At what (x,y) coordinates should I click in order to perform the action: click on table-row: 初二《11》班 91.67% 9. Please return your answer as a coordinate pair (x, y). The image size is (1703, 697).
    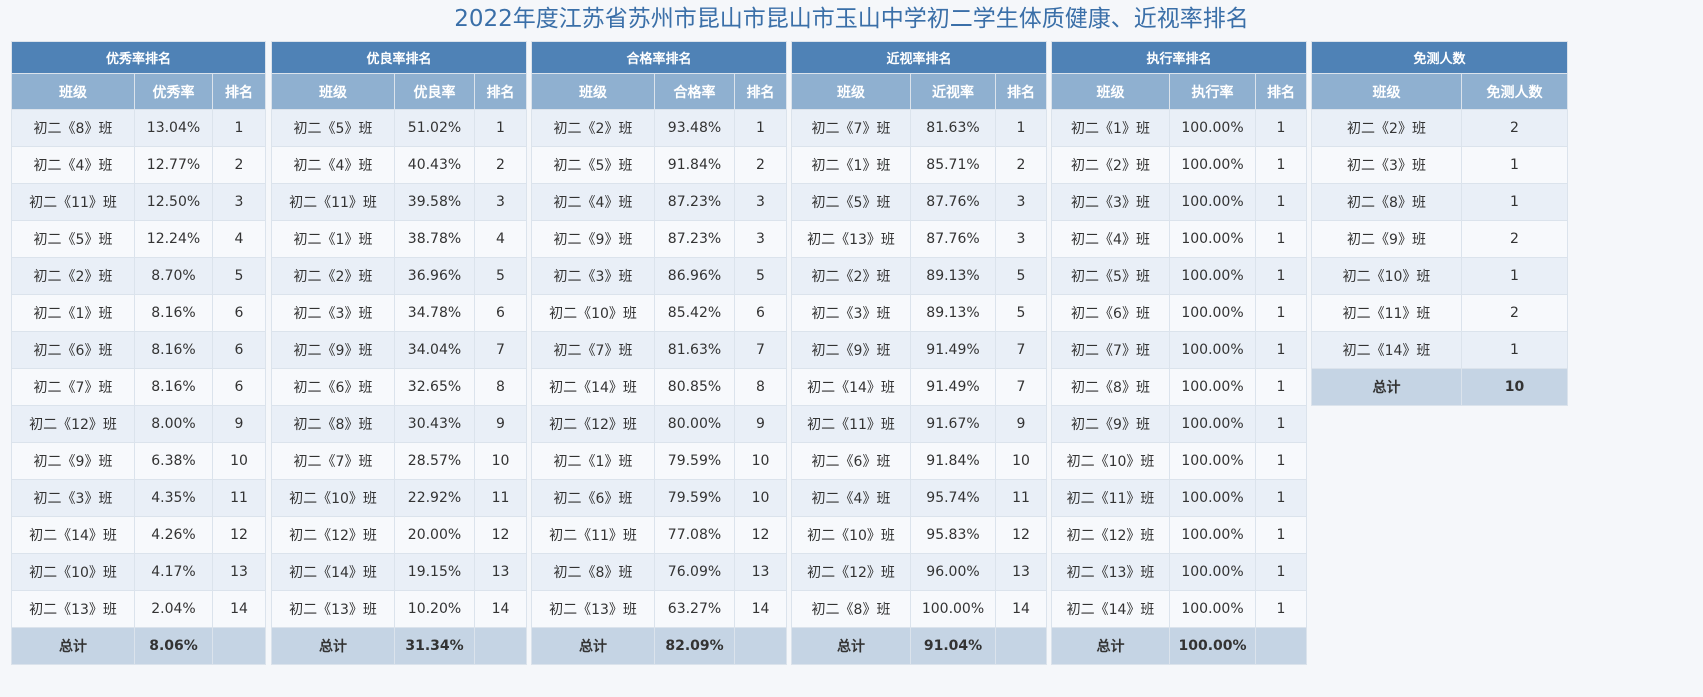
    Looking at the image, I should click on (919, 424).